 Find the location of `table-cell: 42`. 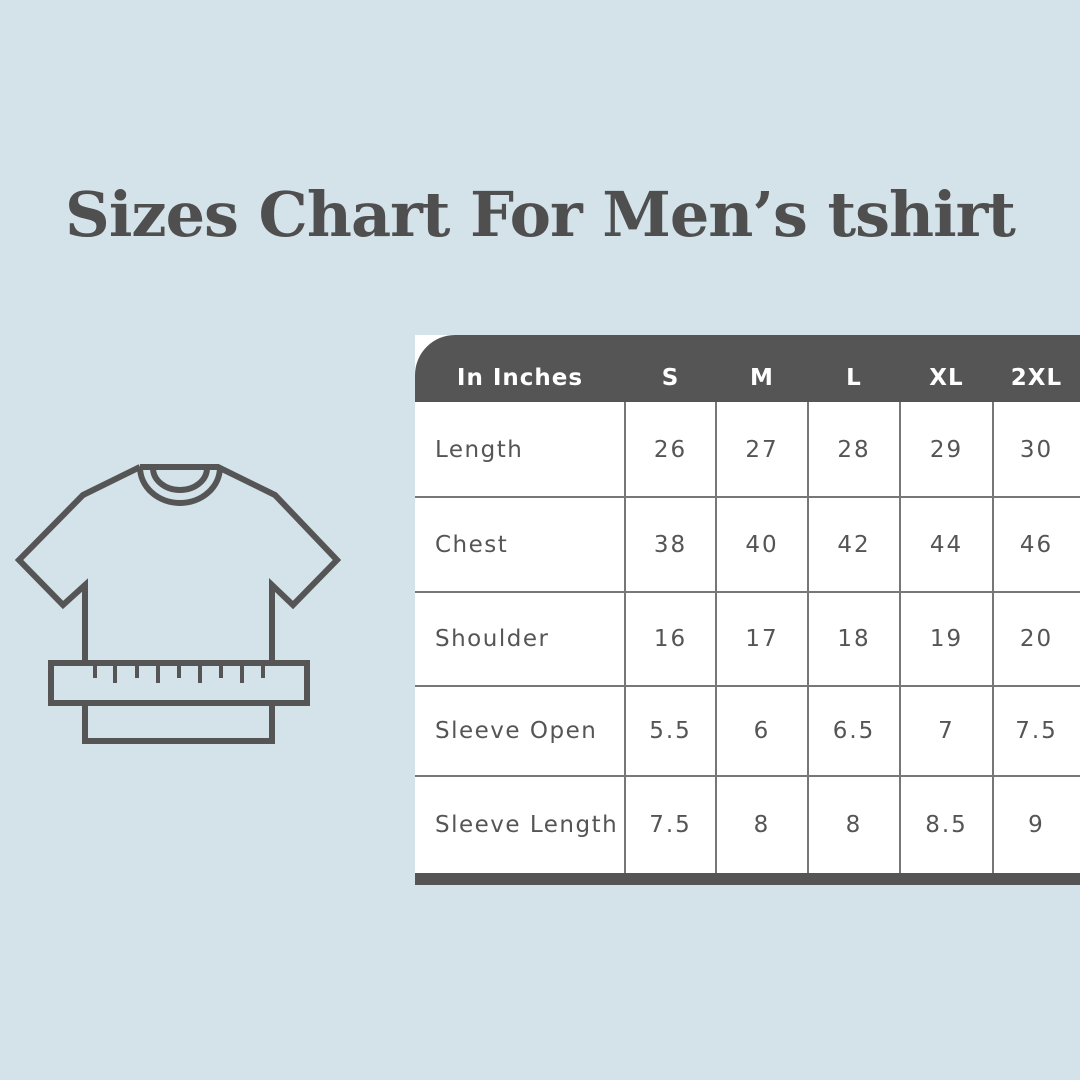

table-cell: 42 is located at coordinates (854, 544).